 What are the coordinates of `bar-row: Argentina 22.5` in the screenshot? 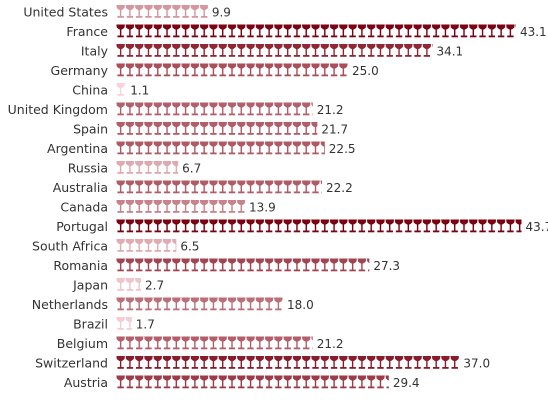 It's located at (201, 148).